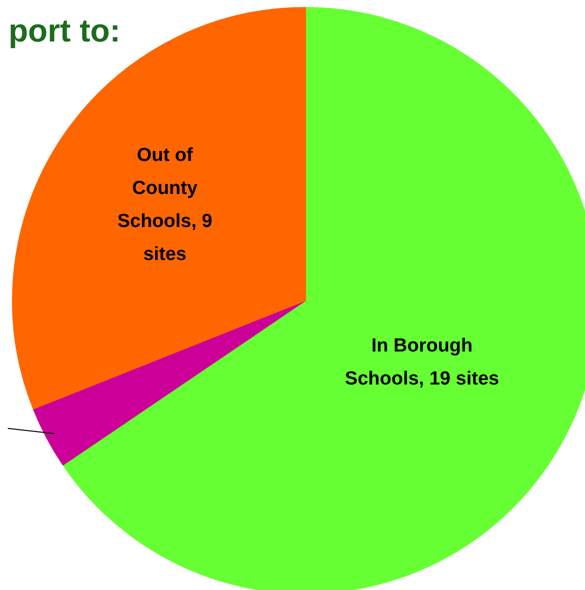 This screenshot has height=590, width=585. I want to click on slice-label: Out of County Schools, 9 sites, so click(164, 205).